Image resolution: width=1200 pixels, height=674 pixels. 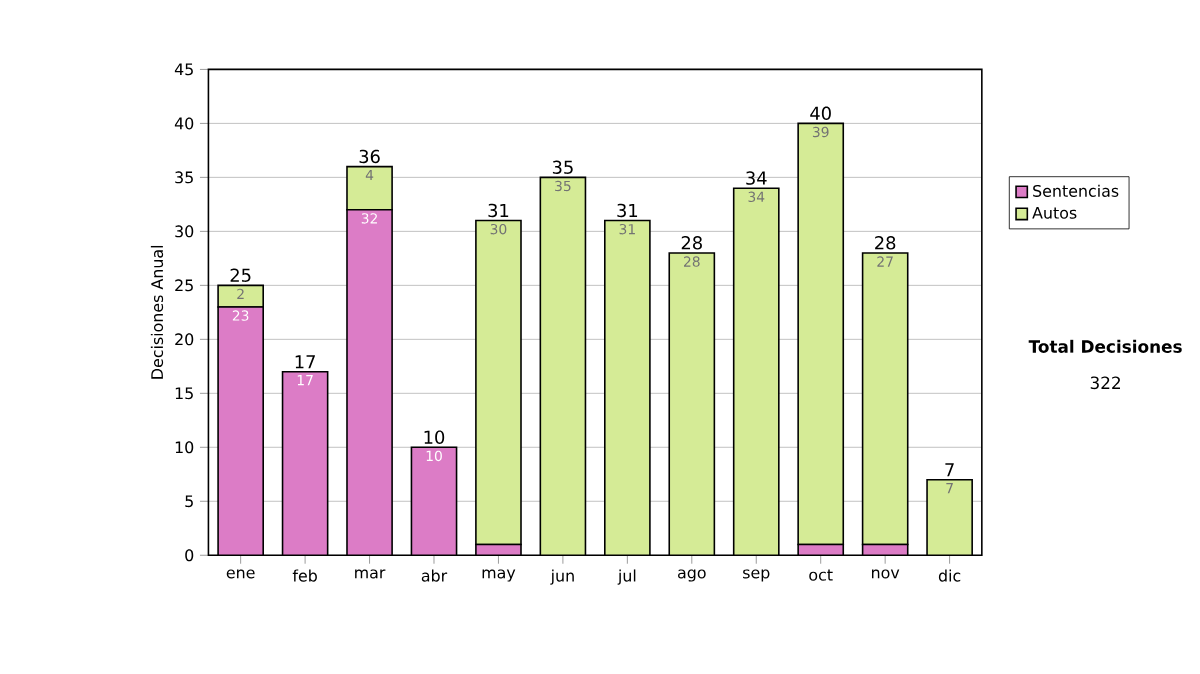 I want to click on total-label: 10, so click(x=434, y=437).